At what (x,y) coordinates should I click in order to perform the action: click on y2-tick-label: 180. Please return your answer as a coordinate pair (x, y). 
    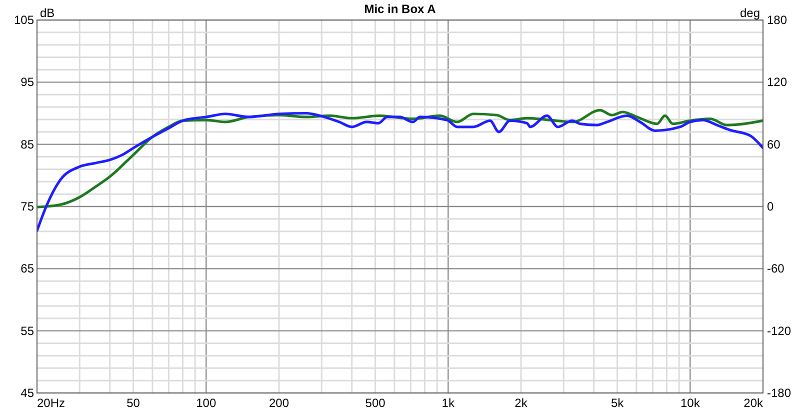
    Looking at the image, I should click on (777, 20).